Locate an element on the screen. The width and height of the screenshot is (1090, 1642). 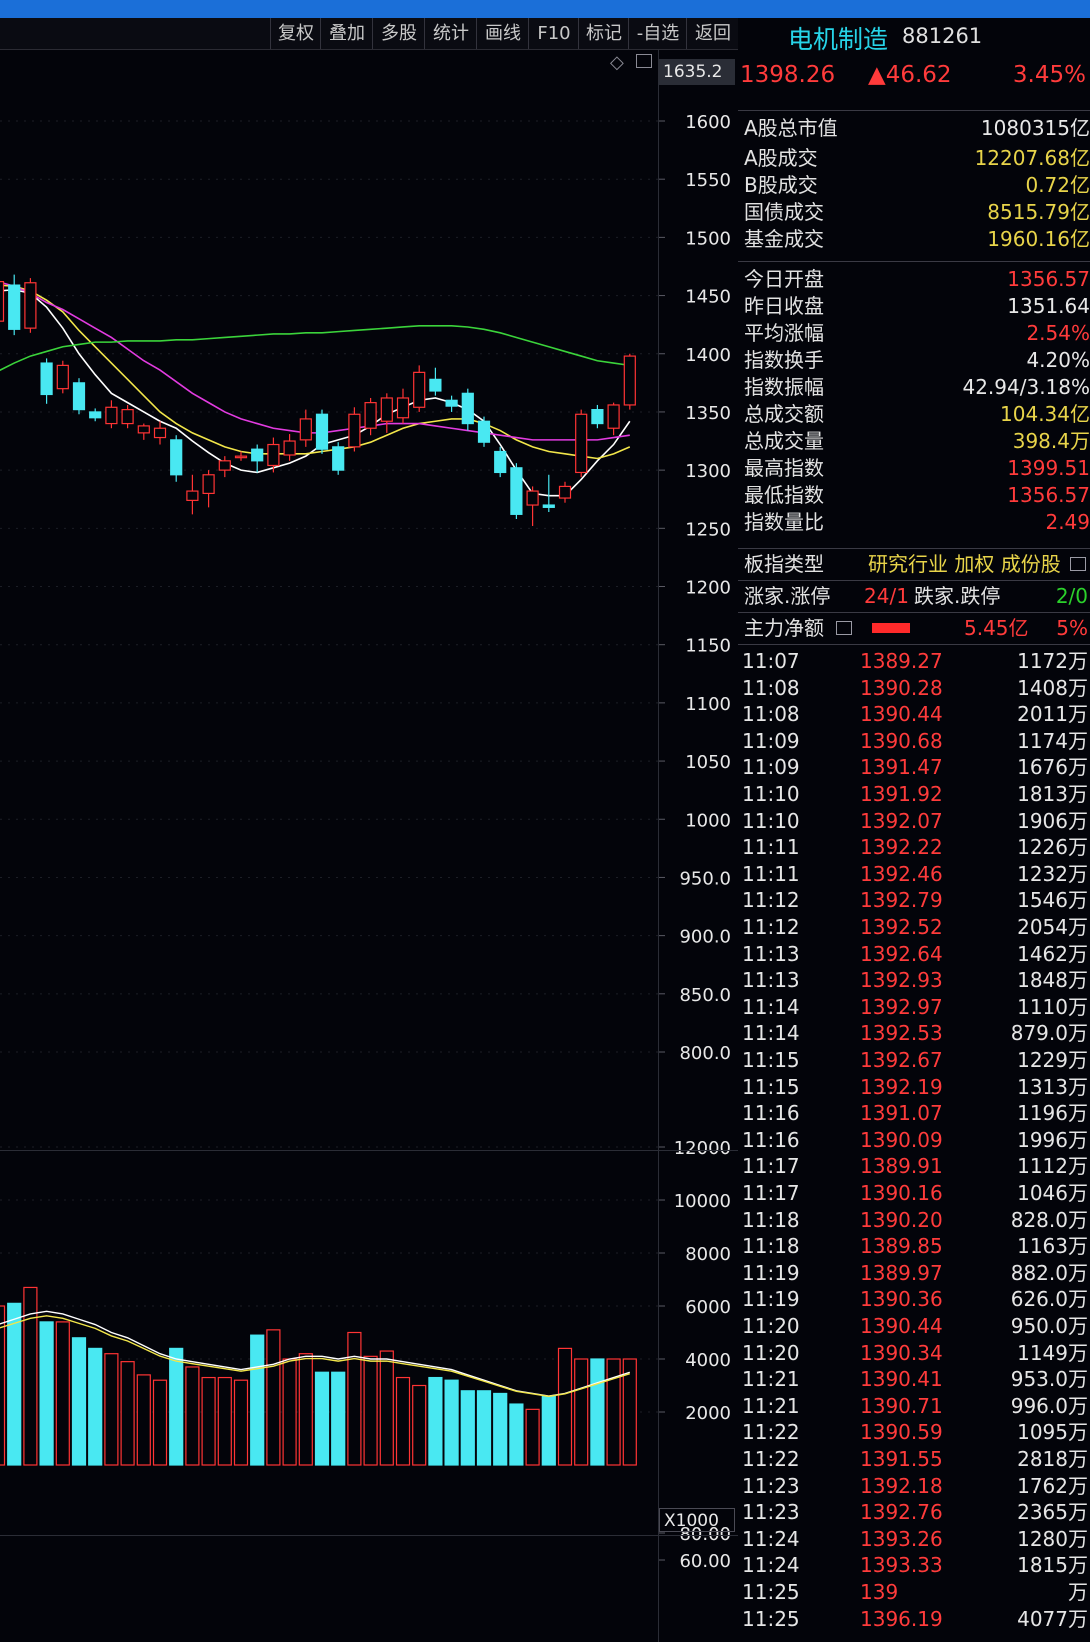
tick-time: 11:21 is located at coordinates (771, 1405).